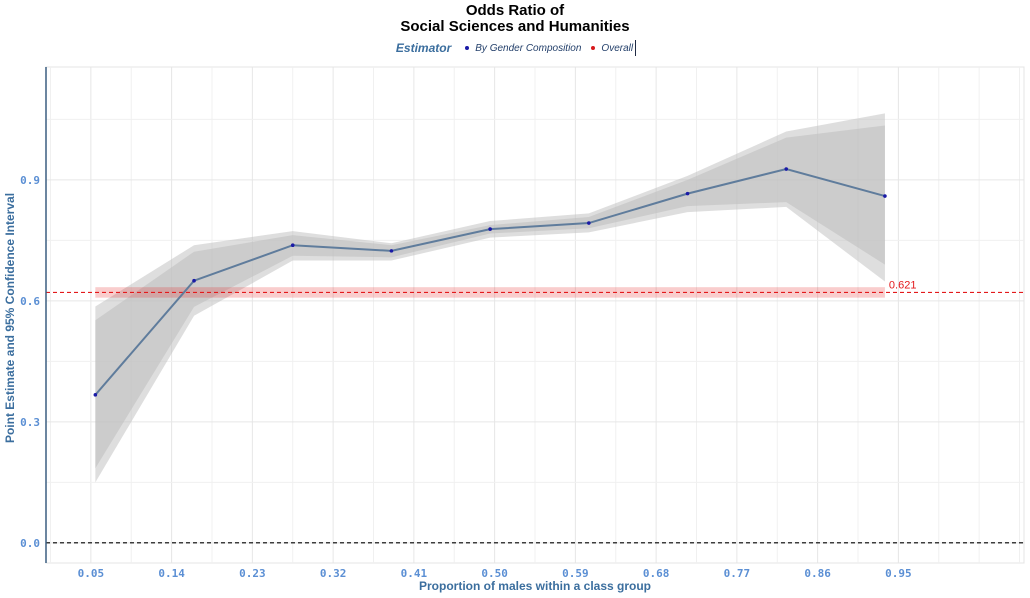  What do you see at coordinates (423, 48) in the screenshot?
I see `legend-title: Estimator` at bounding box center [423, 48].